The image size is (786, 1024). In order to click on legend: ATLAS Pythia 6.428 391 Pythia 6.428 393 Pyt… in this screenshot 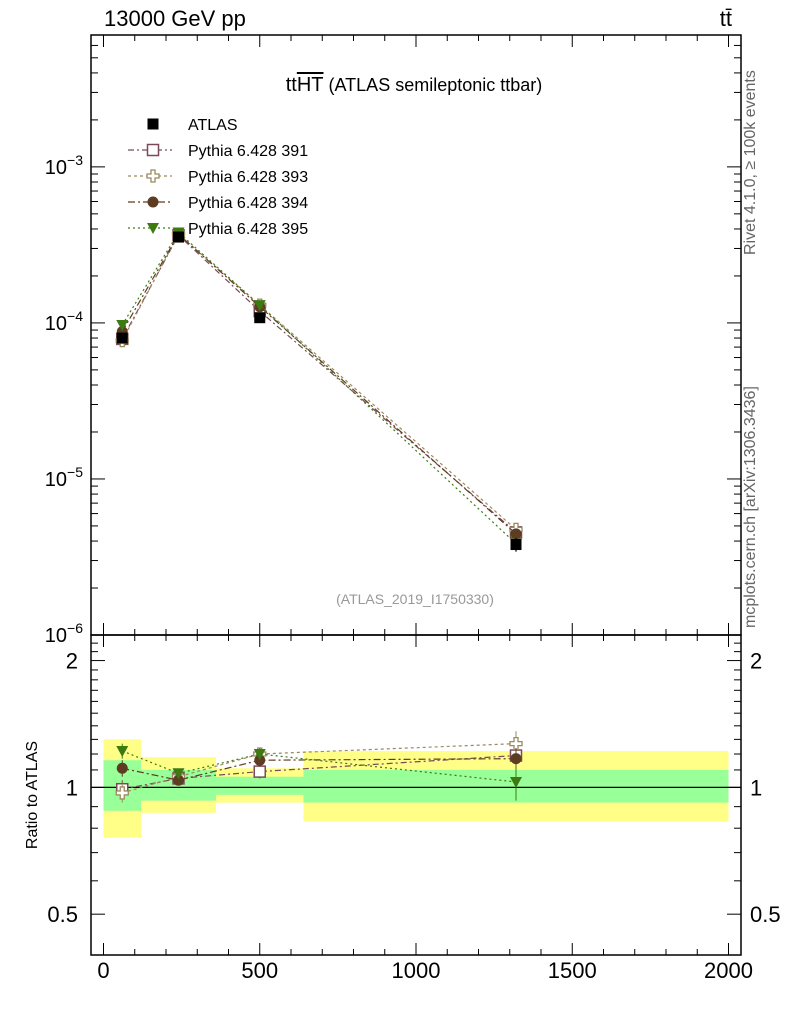, I will do `click(218, 177)`.